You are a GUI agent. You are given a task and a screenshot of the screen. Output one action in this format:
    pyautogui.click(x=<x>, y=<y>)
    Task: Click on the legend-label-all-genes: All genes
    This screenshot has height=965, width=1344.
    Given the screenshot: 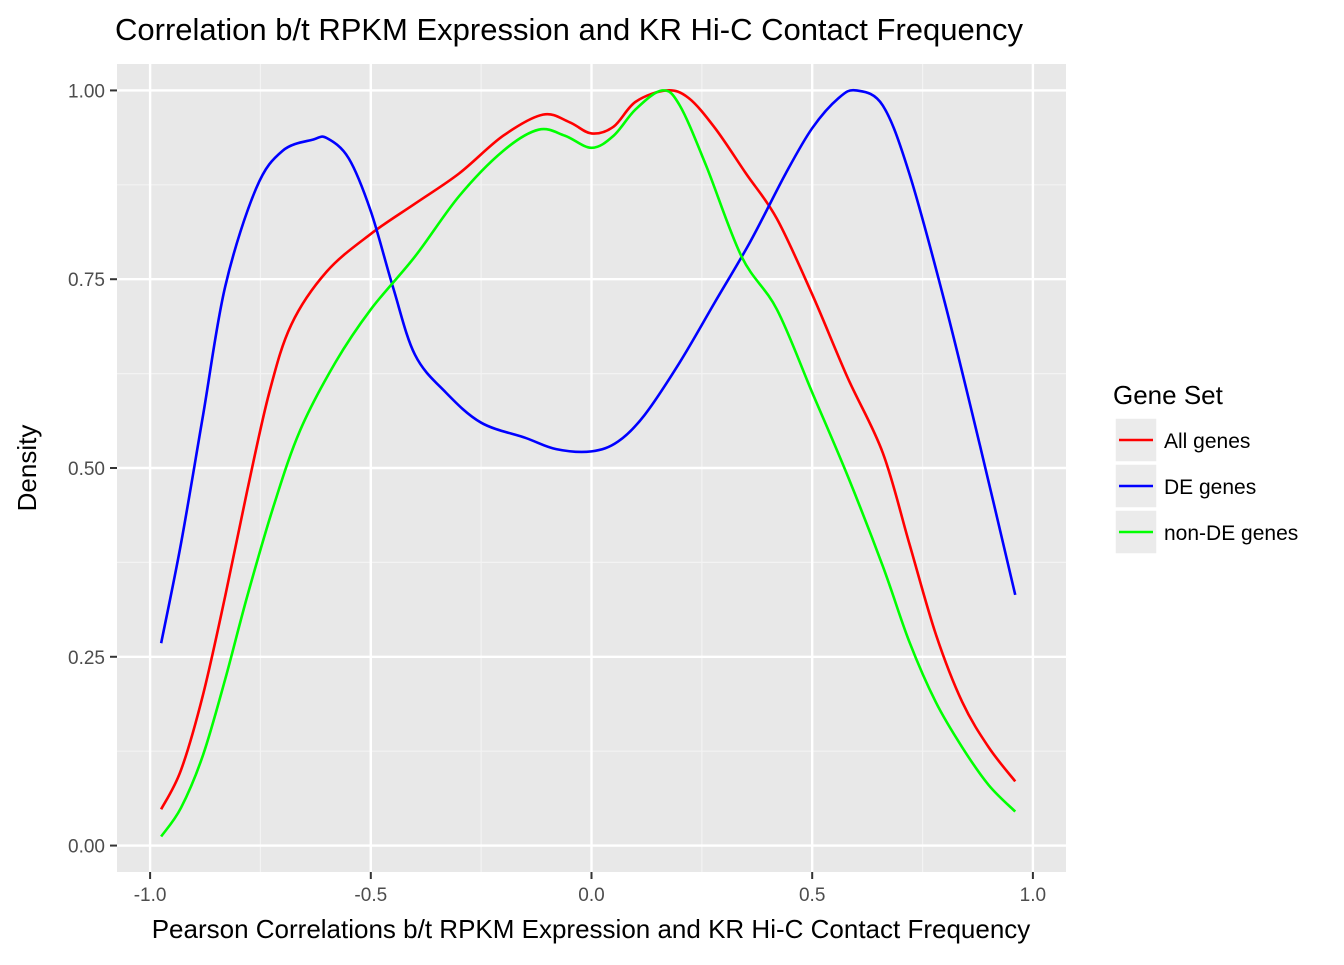 What is the action you would take?
    pyautogui.click(x=1207, y=441)
    